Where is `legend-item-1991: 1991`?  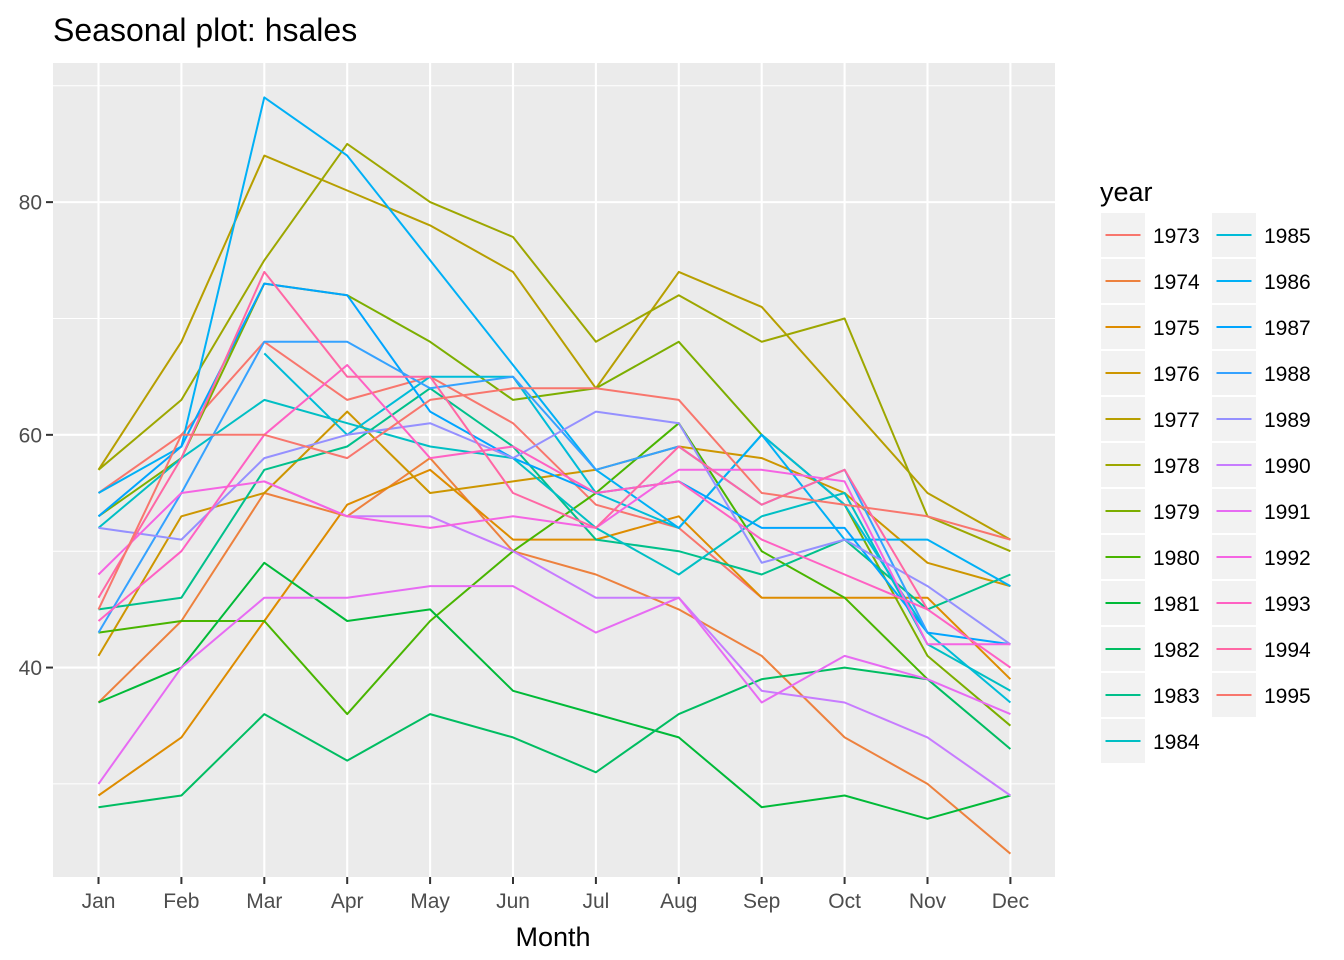 legend-item-1991: 1991 is located at coordinates (1261, 511).